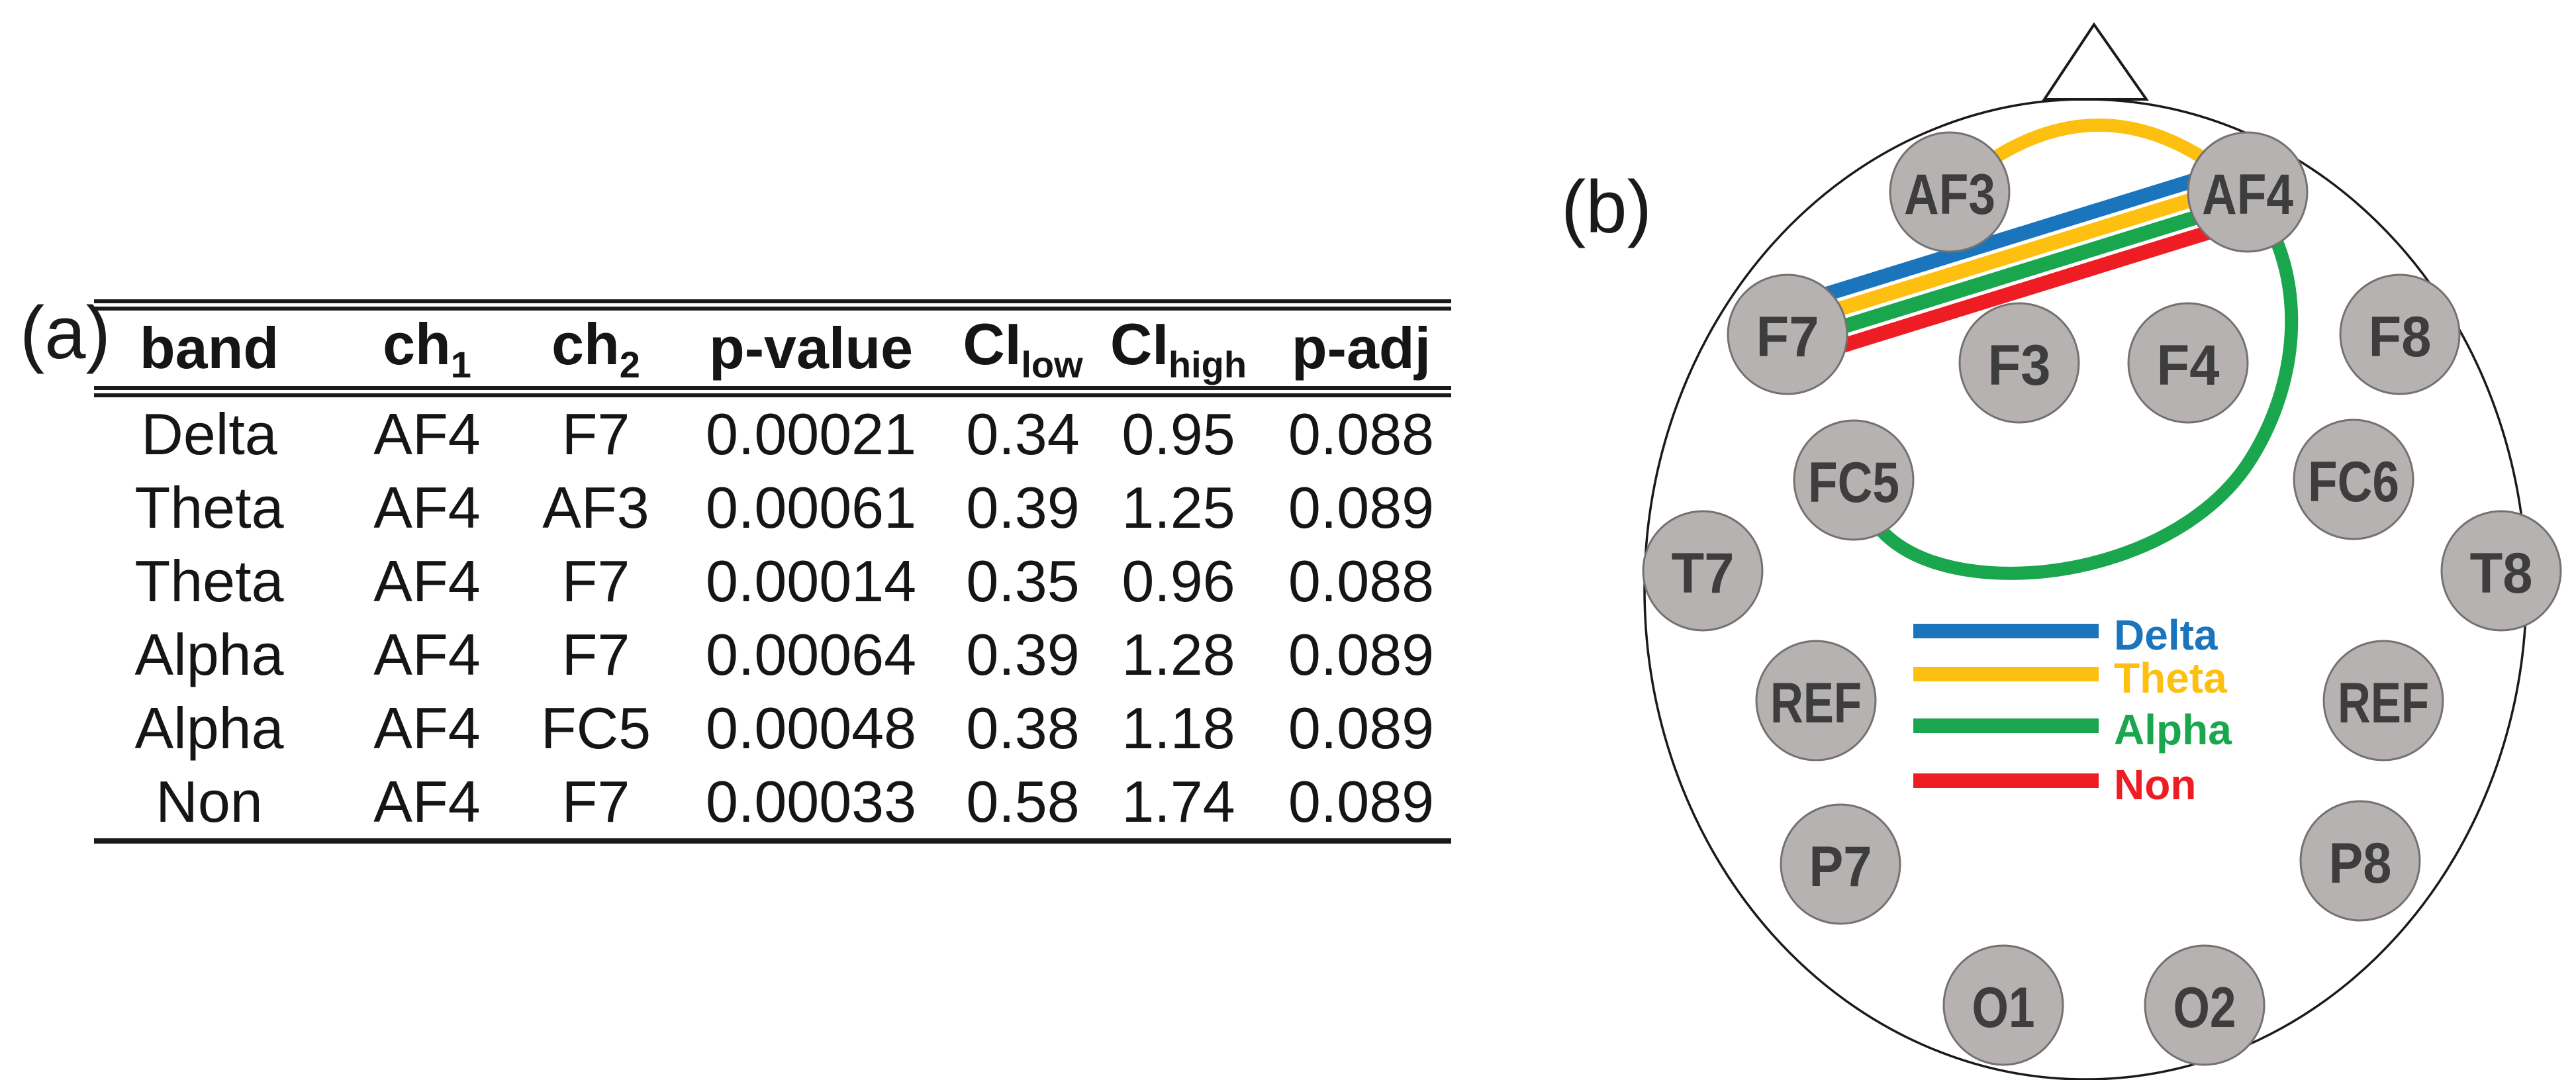 This screenshot has width=2576, height=1080. Describe the element at coordinates (2020, 271) in the screenshot. I see `connection-alpha-f7-af4` at that location.